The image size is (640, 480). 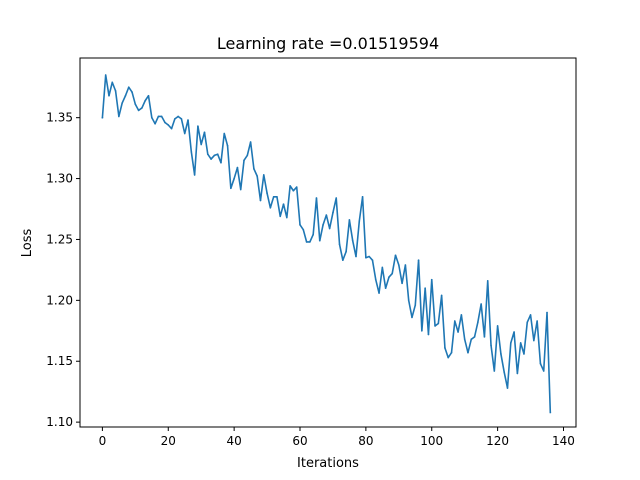 I want to click on y-tick-label: 1.10, so click(x=59, y=422).